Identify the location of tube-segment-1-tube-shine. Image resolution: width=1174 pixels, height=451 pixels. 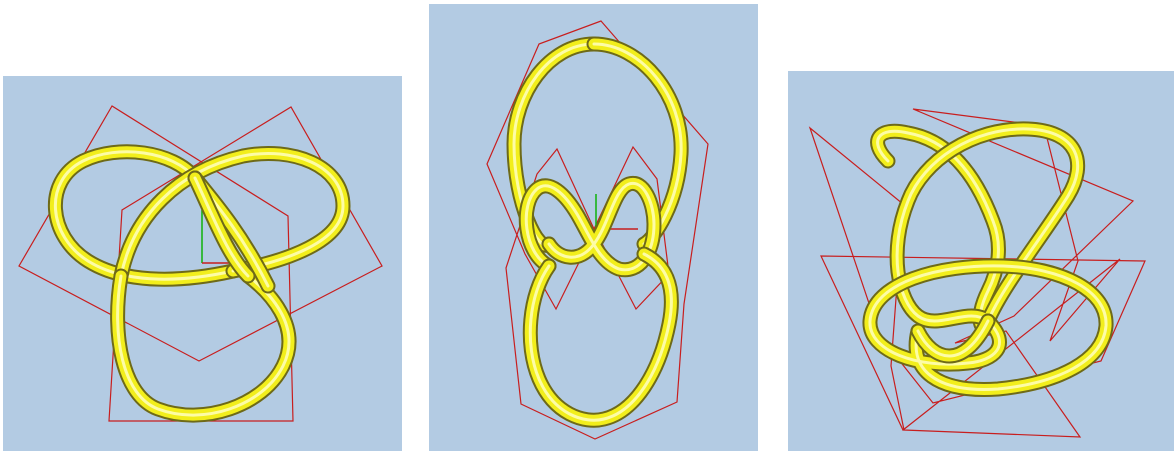
(144, 215).